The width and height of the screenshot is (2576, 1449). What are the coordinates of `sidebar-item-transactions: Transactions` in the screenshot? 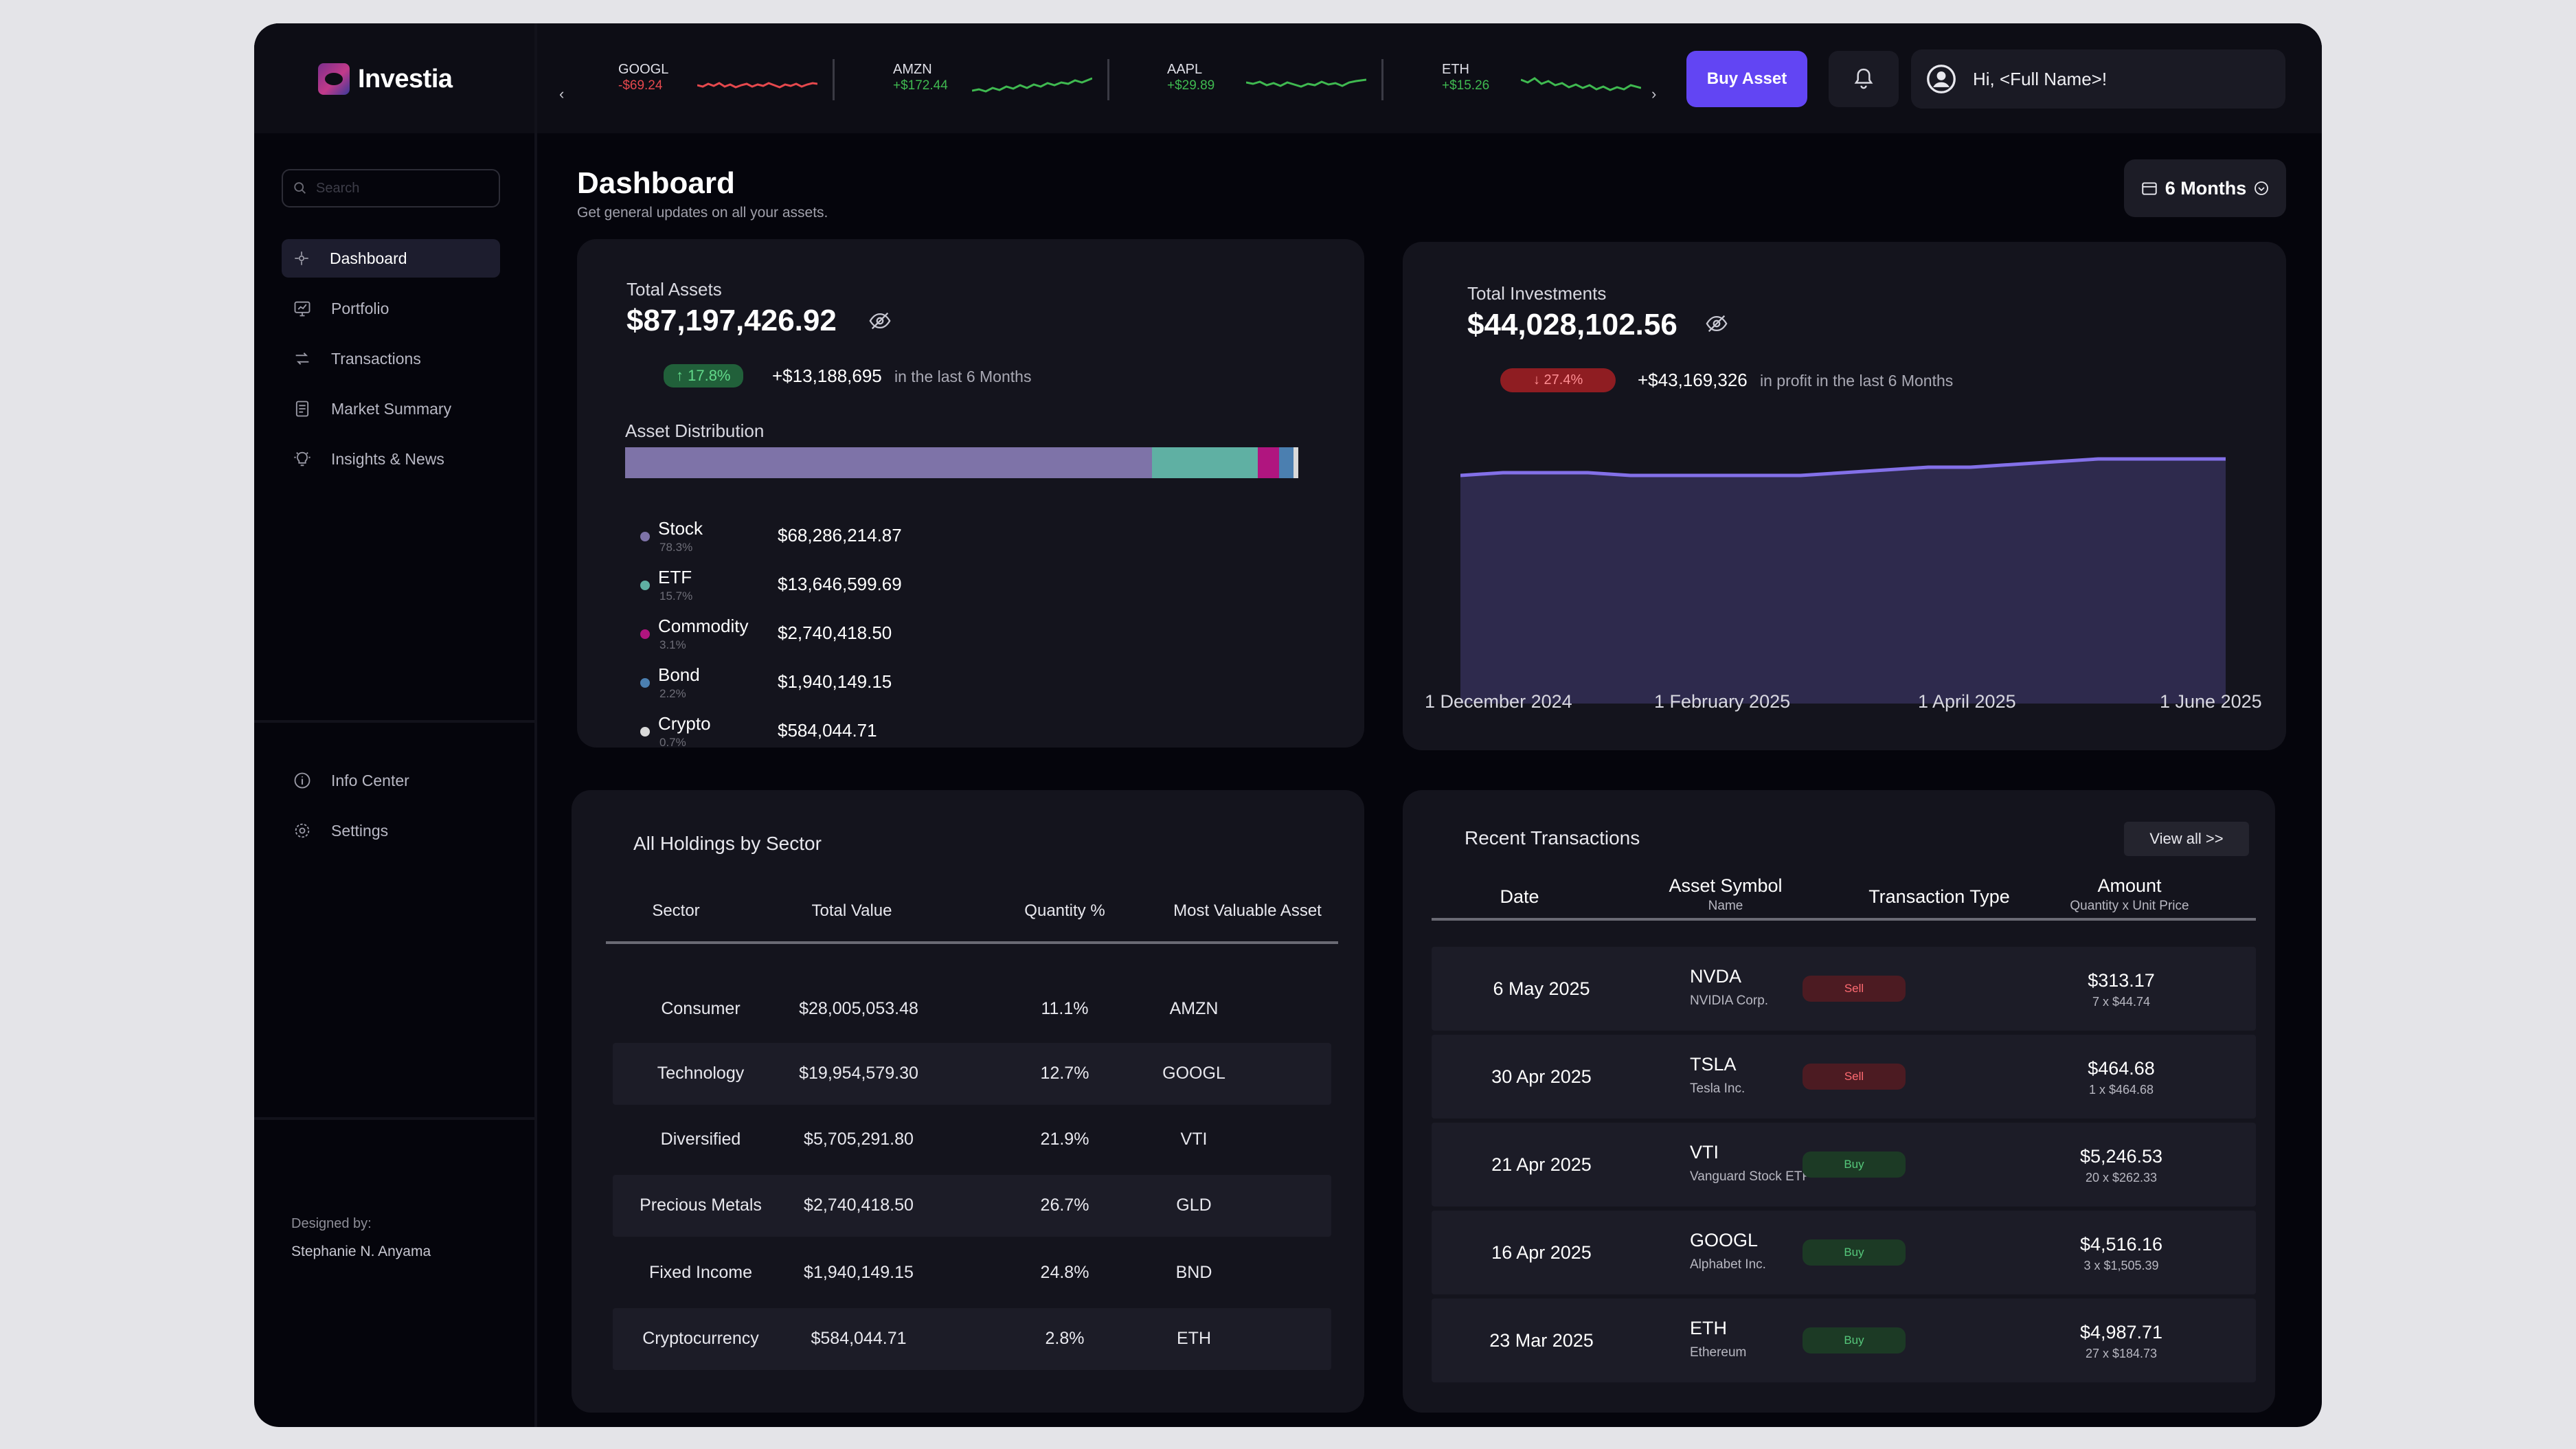 It's located at (391, 358).